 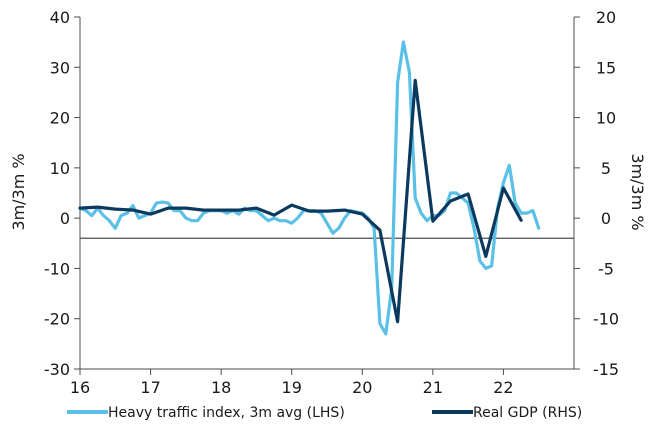 What do you see at coordinates (433, 387) in the screenshot?
I see `x-tick-label: 21` at bounding box center [433, 387].